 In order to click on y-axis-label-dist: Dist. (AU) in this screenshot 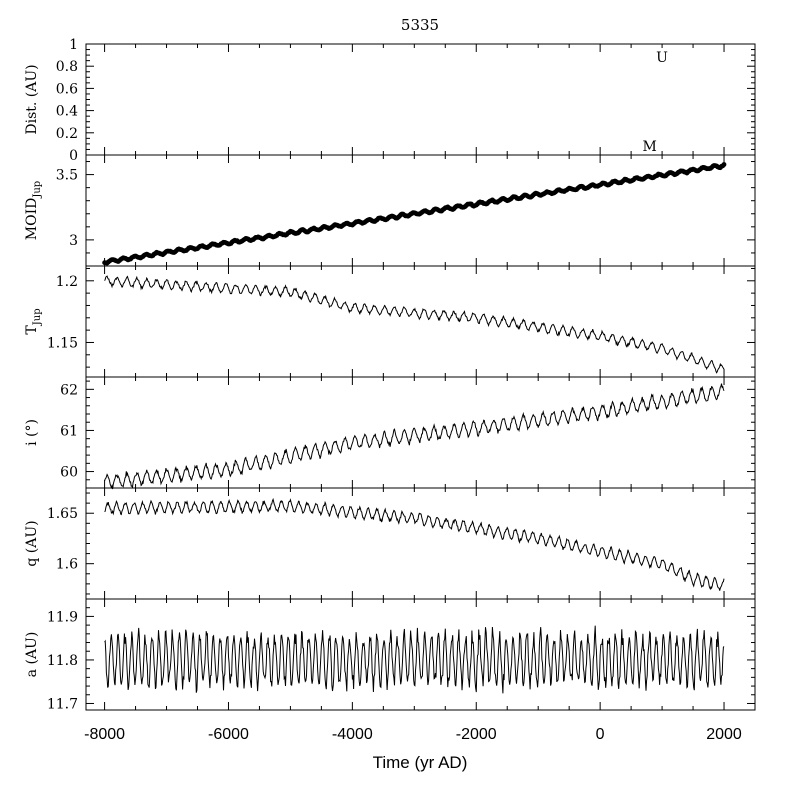, I will do `click(32, 99)`.